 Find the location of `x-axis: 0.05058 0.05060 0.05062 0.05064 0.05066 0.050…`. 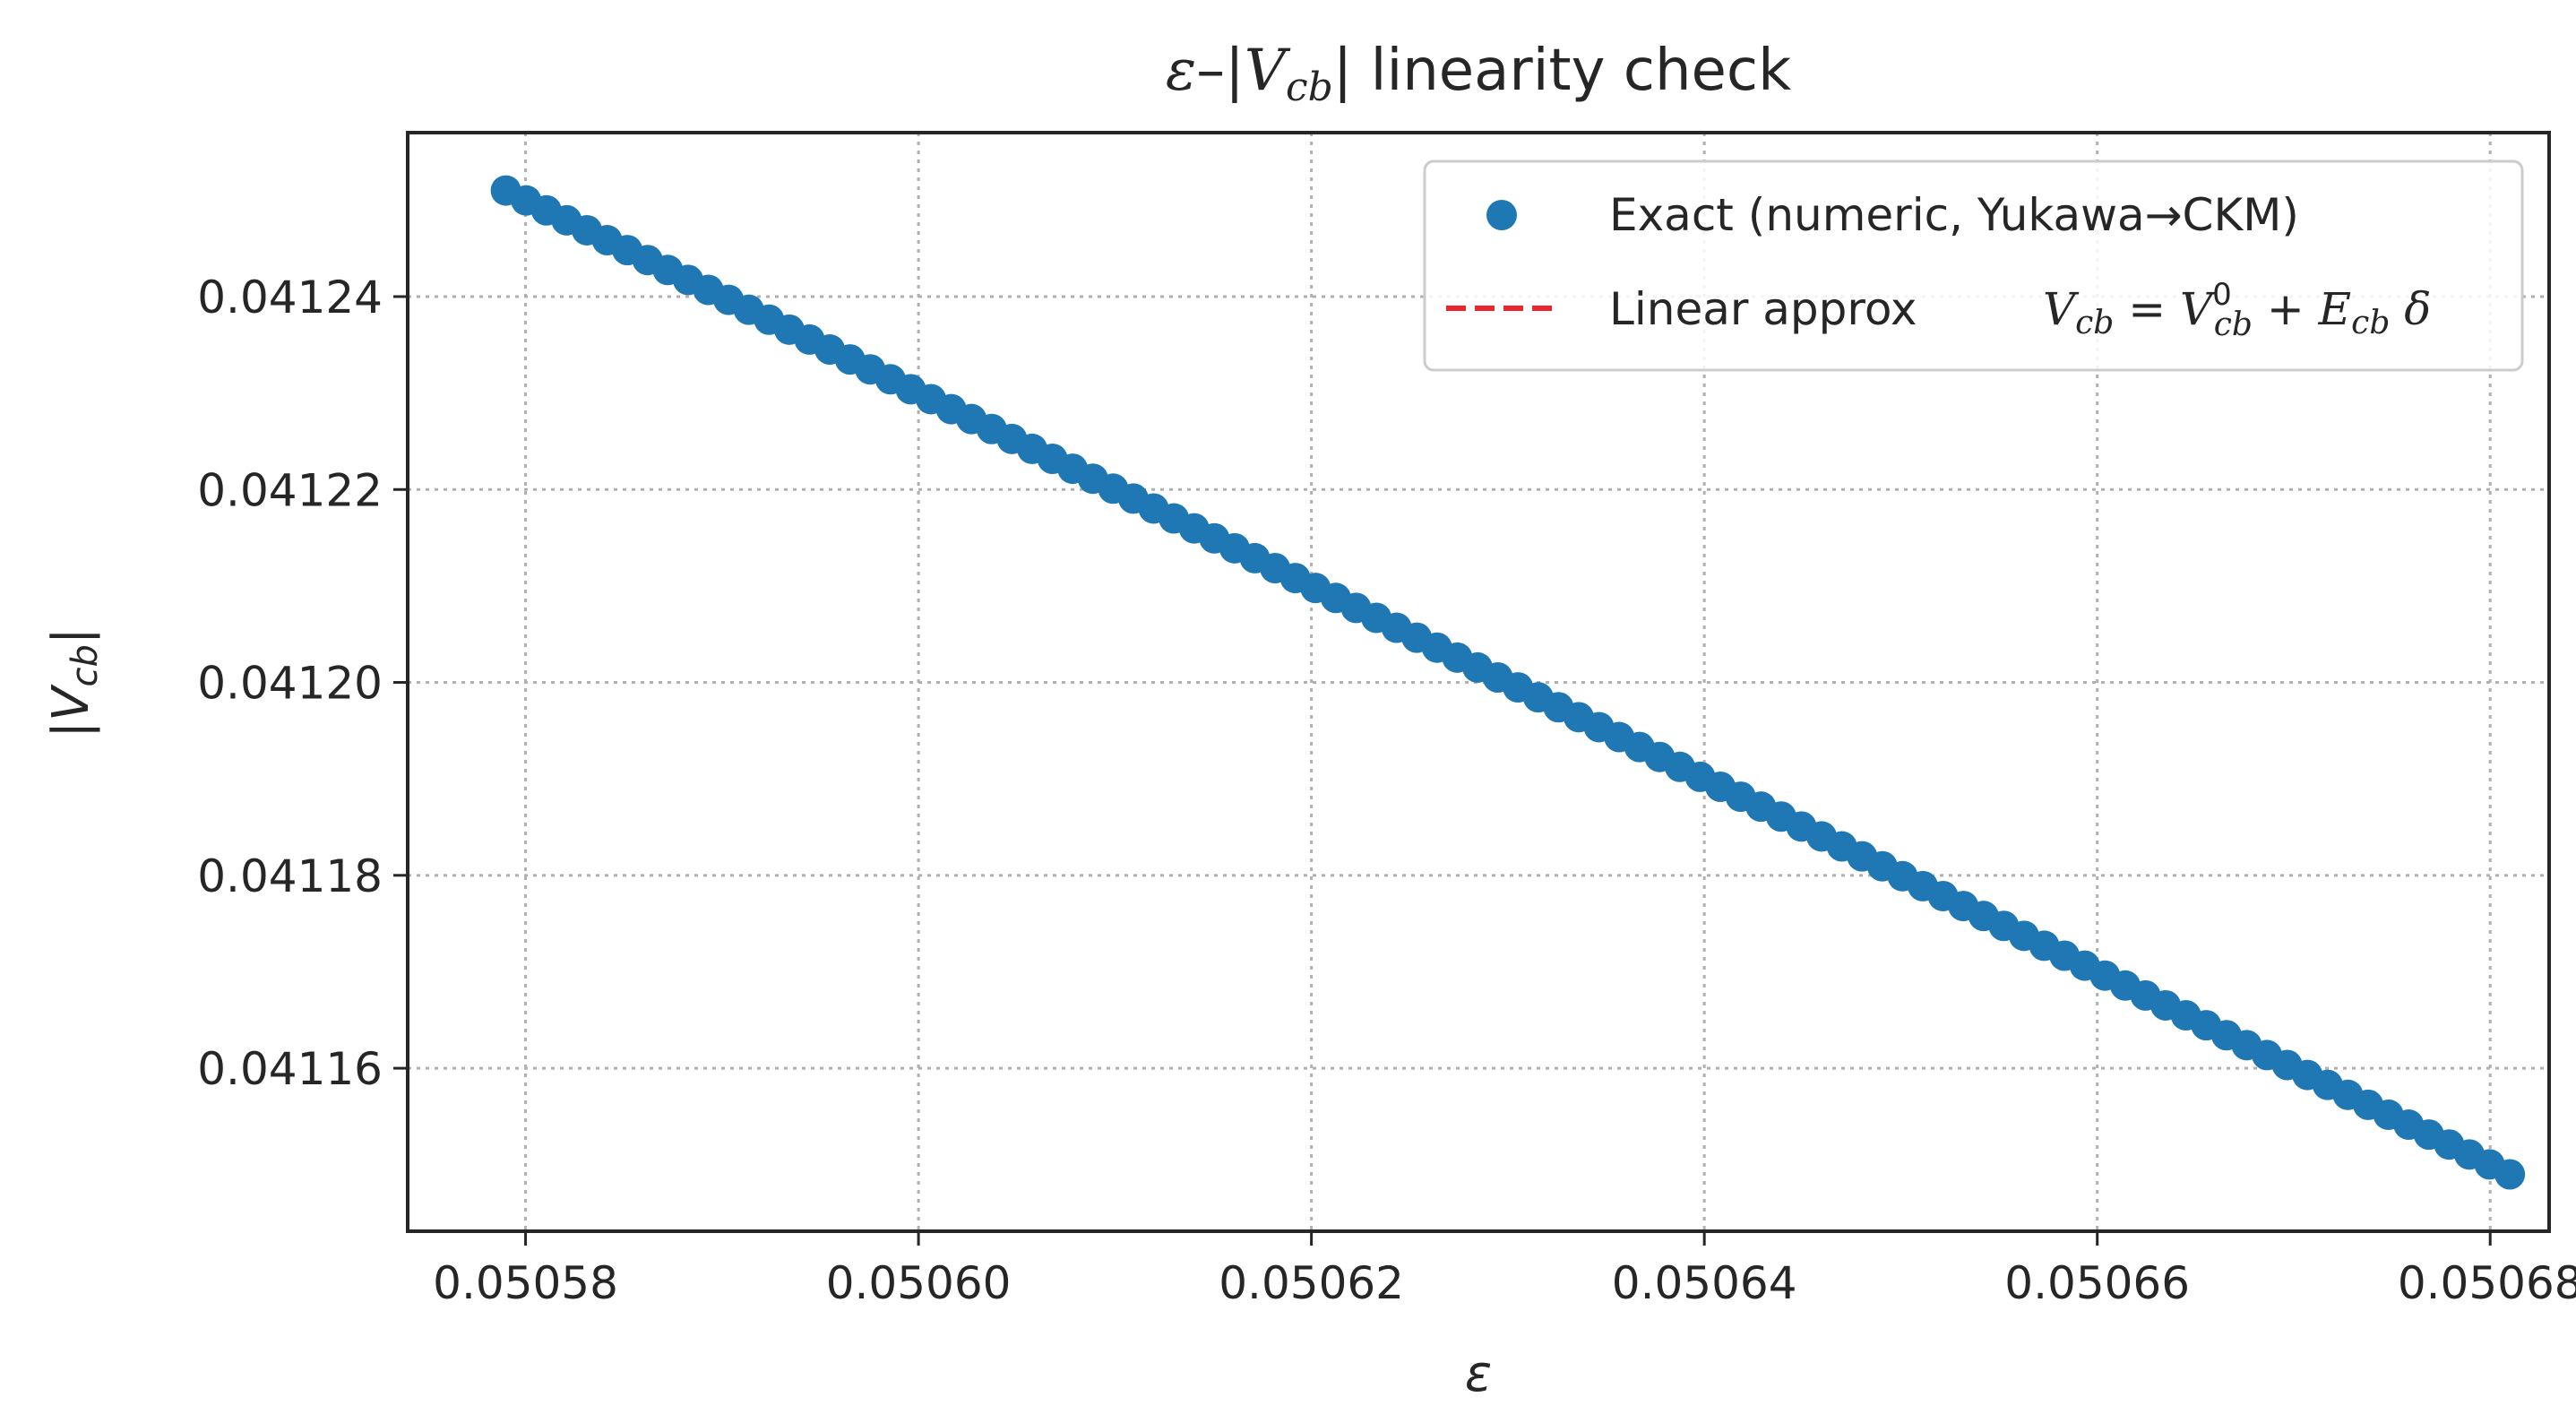

x-axis: 0.05058 0.05060 0.05062 0.05064 0.05066 0.050… is located at coordinates (1504, 1270).